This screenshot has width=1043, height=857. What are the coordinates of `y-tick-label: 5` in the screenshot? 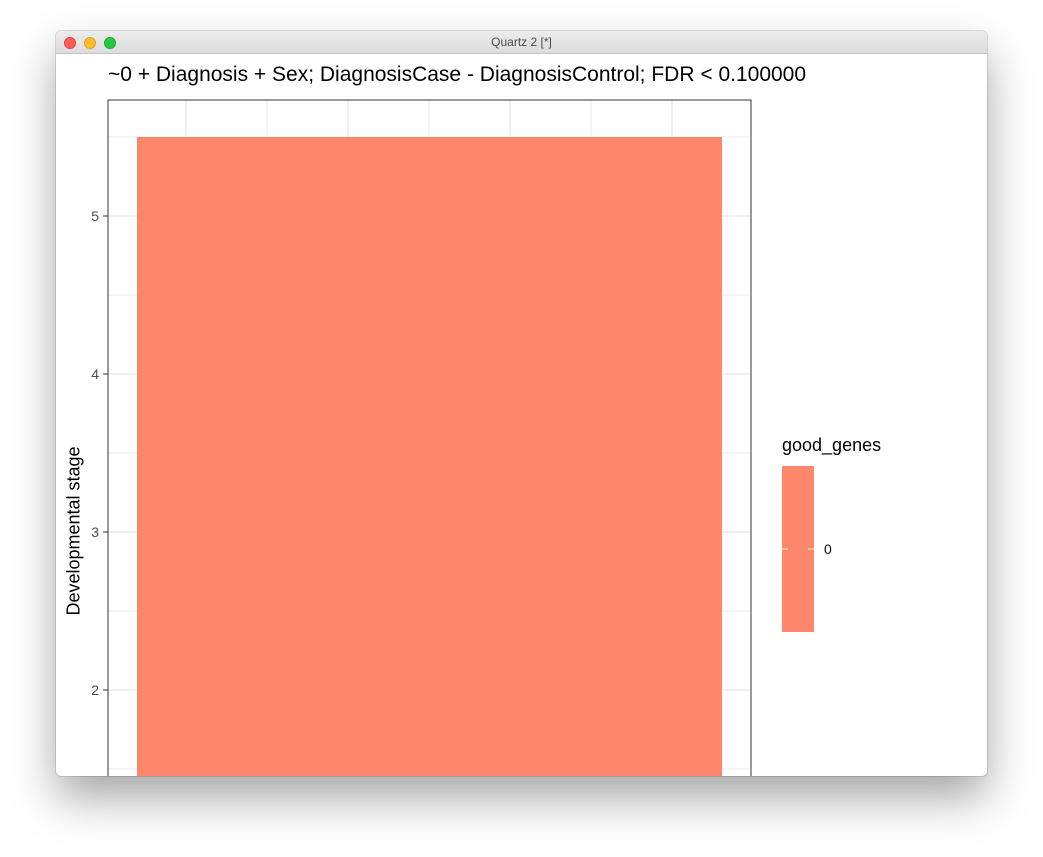 It's located at (95, 216).